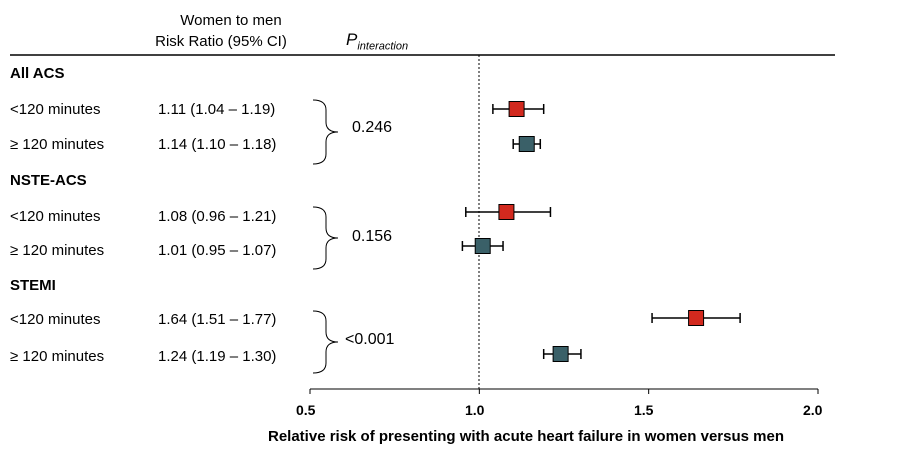 The image size is (904, 454). I want to click on ratio-header-line2: Risk Ratio (95% CI), so click(221, 41).